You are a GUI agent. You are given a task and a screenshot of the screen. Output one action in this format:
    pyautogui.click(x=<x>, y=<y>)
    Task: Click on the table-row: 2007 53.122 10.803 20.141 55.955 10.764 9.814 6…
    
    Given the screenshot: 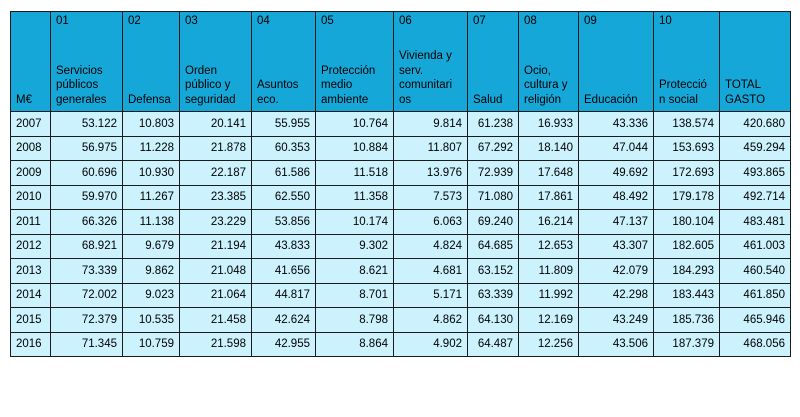 What is the action you would take?
    pyautogui.click(x=400, y=124)
    